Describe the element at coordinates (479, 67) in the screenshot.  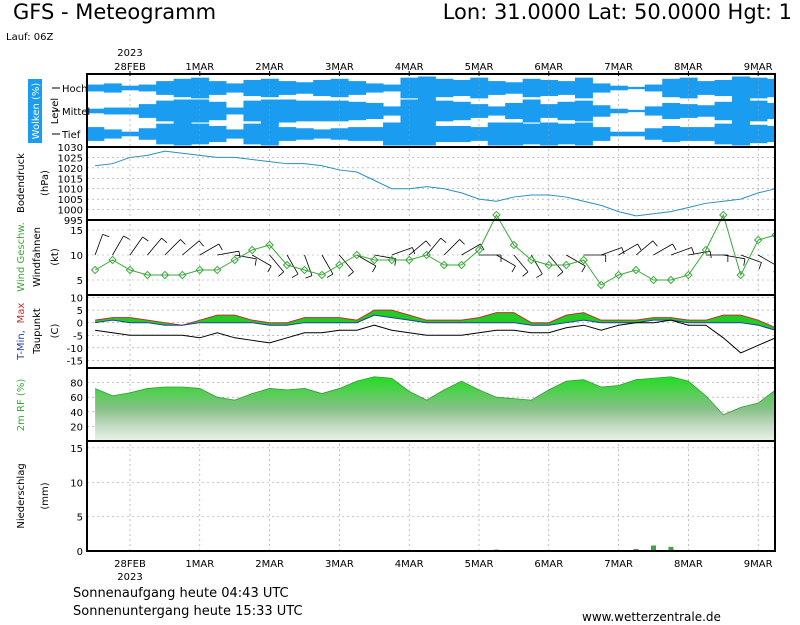
I see `day-label-top: 5MAR` at that location.